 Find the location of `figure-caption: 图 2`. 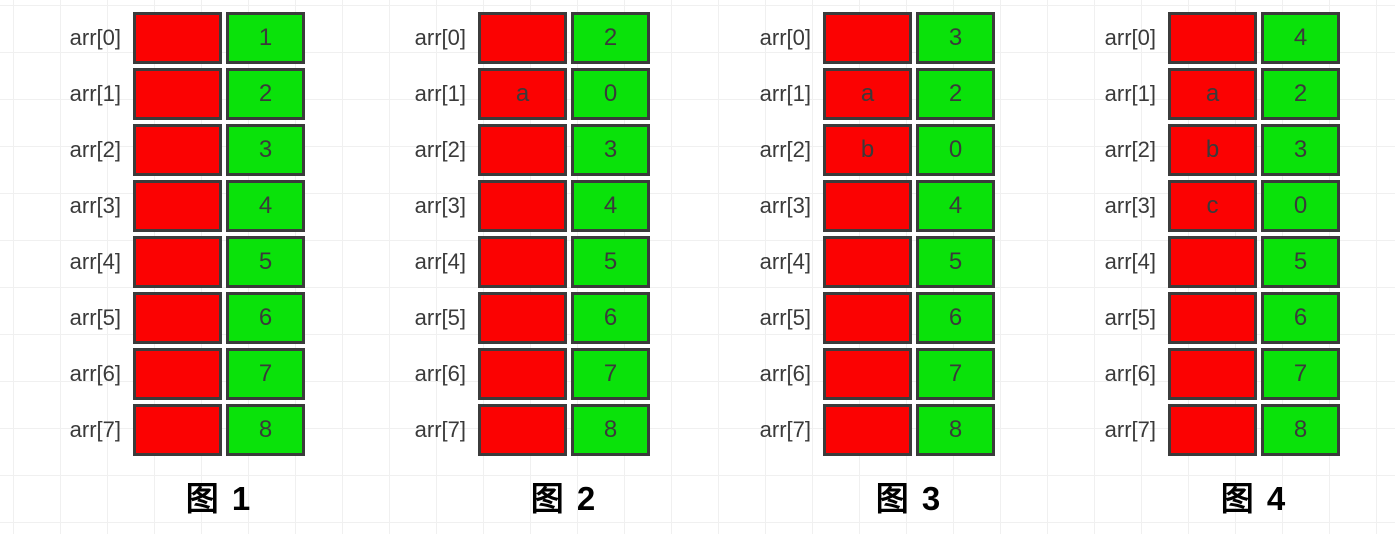

figure-caption: 图 2 is located at coordinates (564, 498).